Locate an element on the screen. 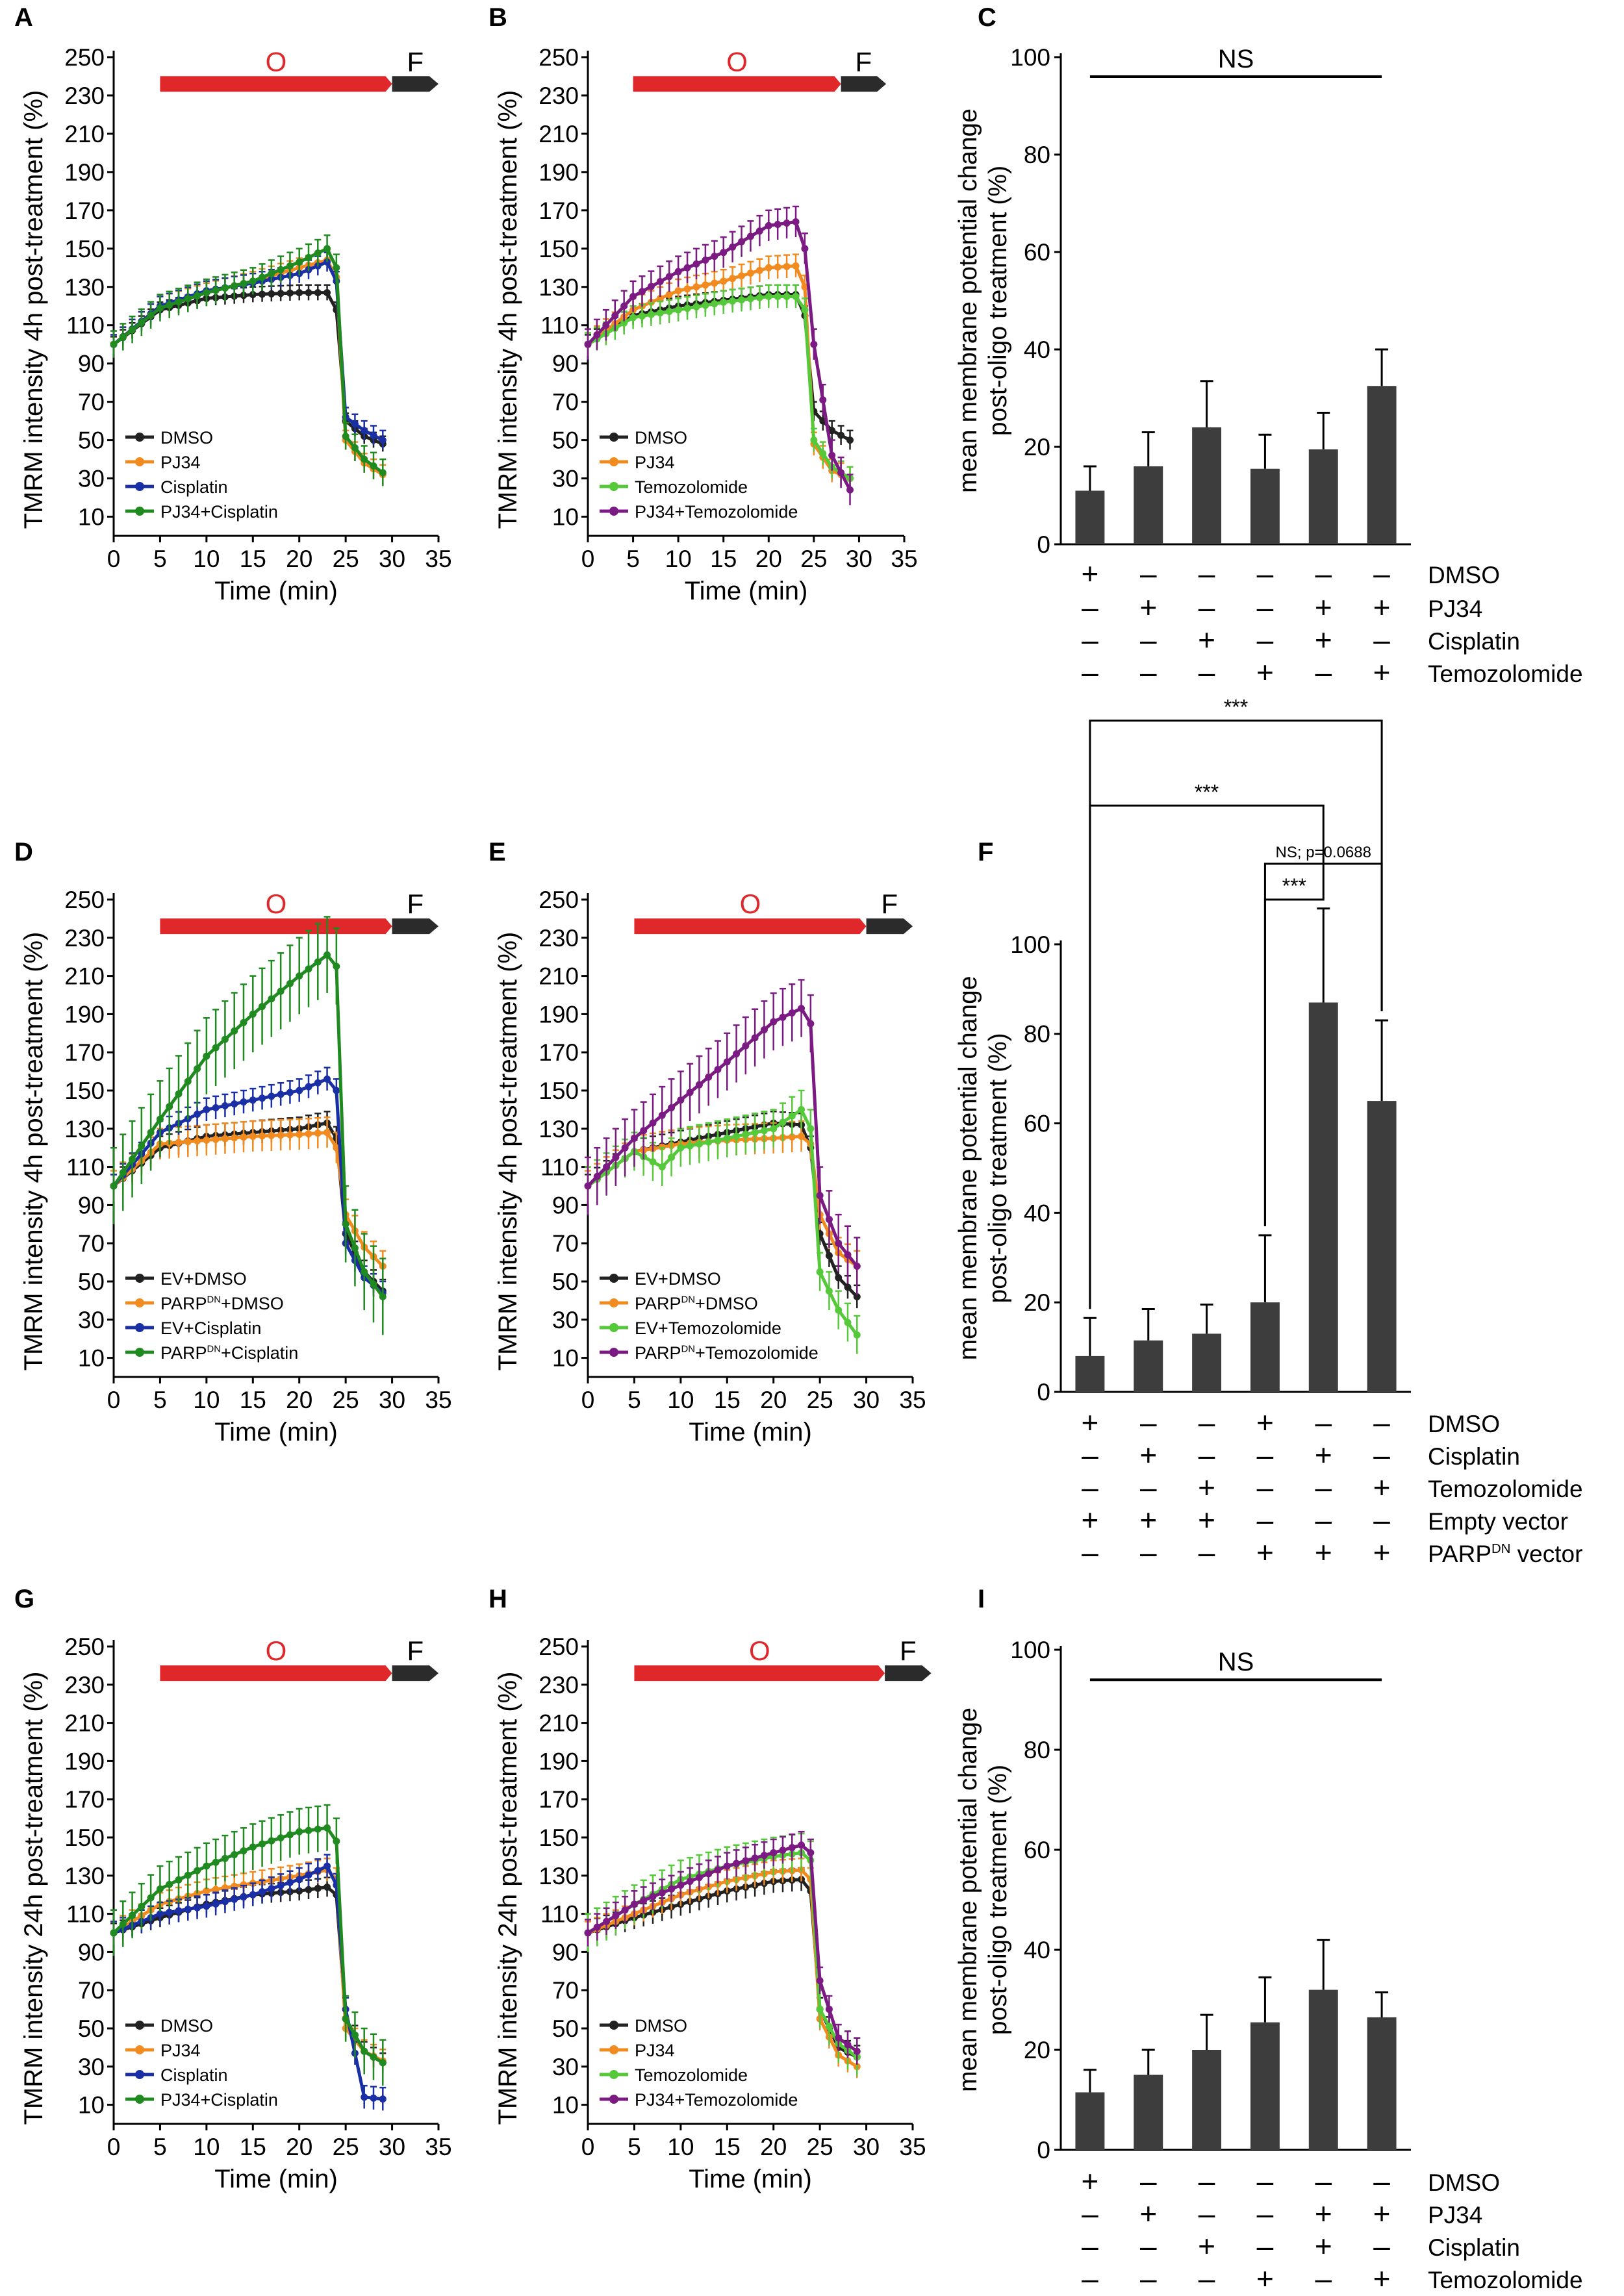 The height and width of the screenshot is (2296, 1624). y-tick-label: 110 is located at coordinates (559, 325).